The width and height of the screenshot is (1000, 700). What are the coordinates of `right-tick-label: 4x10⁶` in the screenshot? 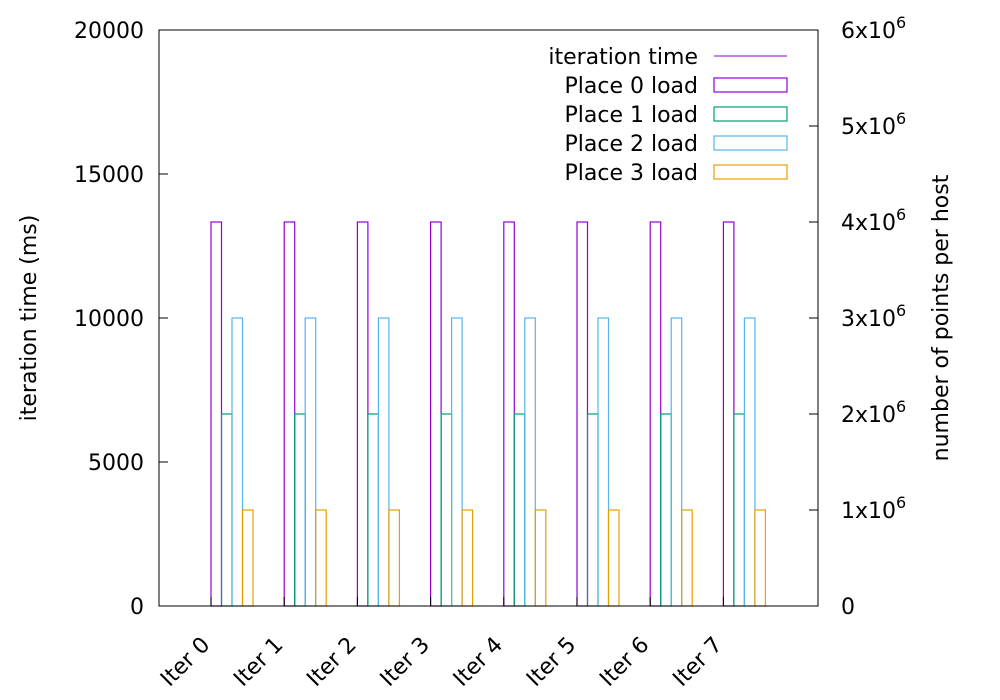 It's located at (873, 220).